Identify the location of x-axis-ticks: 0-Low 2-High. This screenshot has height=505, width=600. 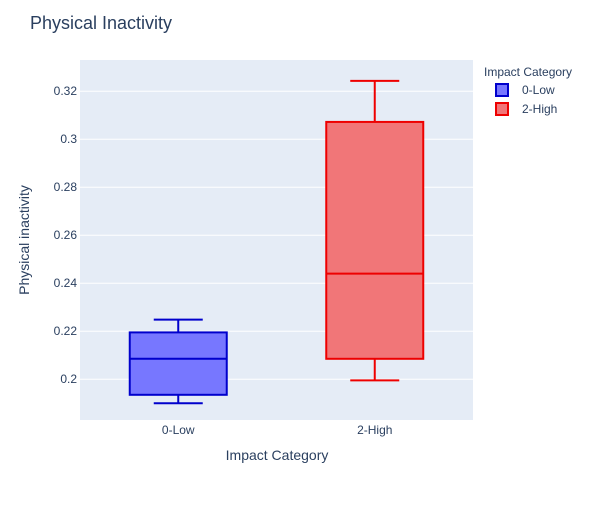
(277, 430).